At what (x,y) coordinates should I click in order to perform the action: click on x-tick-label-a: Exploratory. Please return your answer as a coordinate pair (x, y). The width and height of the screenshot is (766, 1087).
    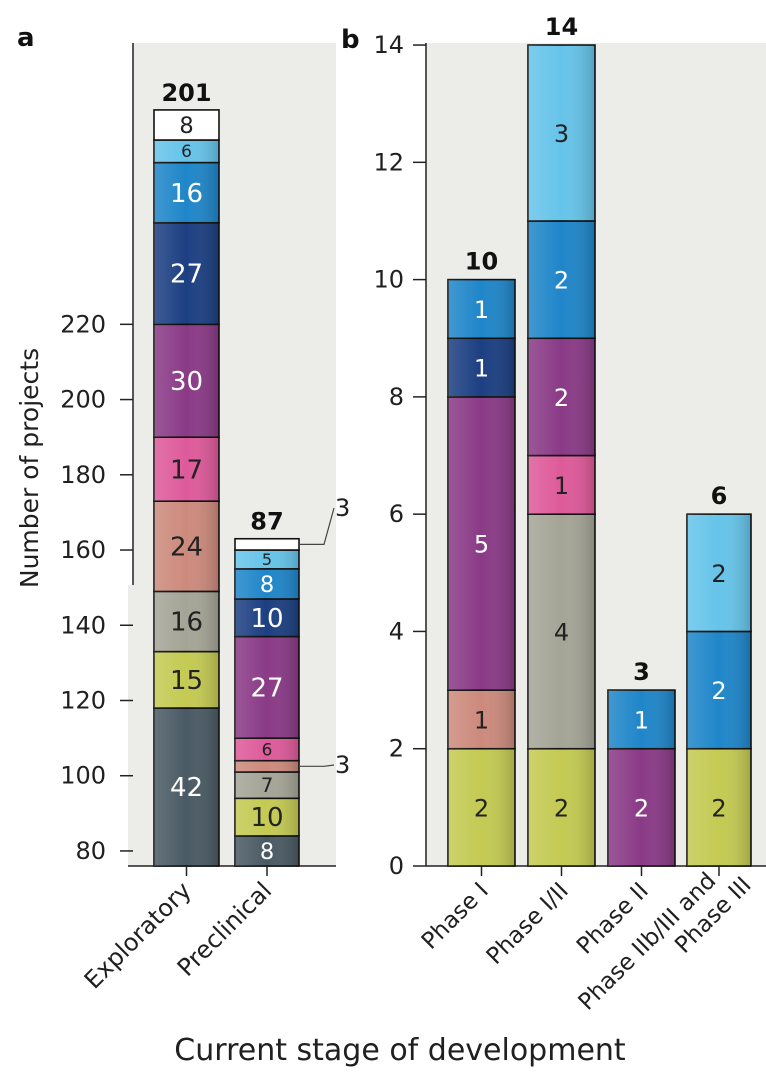
    Looking at the image, I should click on (138, 935).